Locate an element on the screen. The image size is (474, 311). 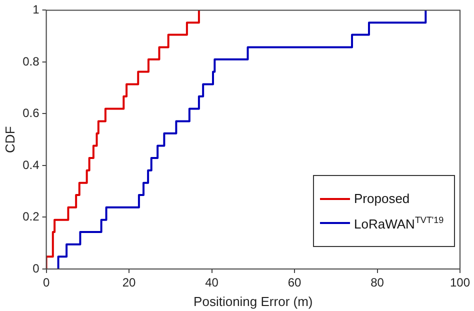
x-tick-label: 60 is located at coordinates (295, 283).